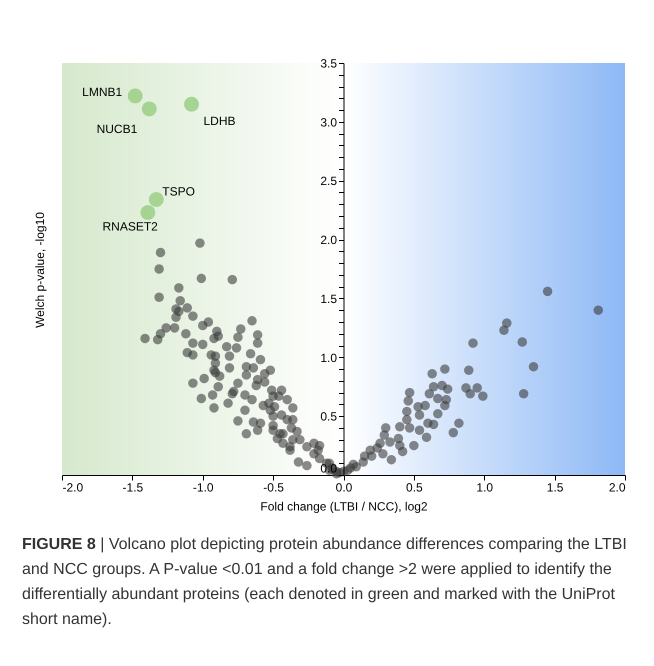 The image size is (654, 666). Describe the element at coordinates (329, 63) in the screenshot. I see `y-tick-label: 3.5` at that location.